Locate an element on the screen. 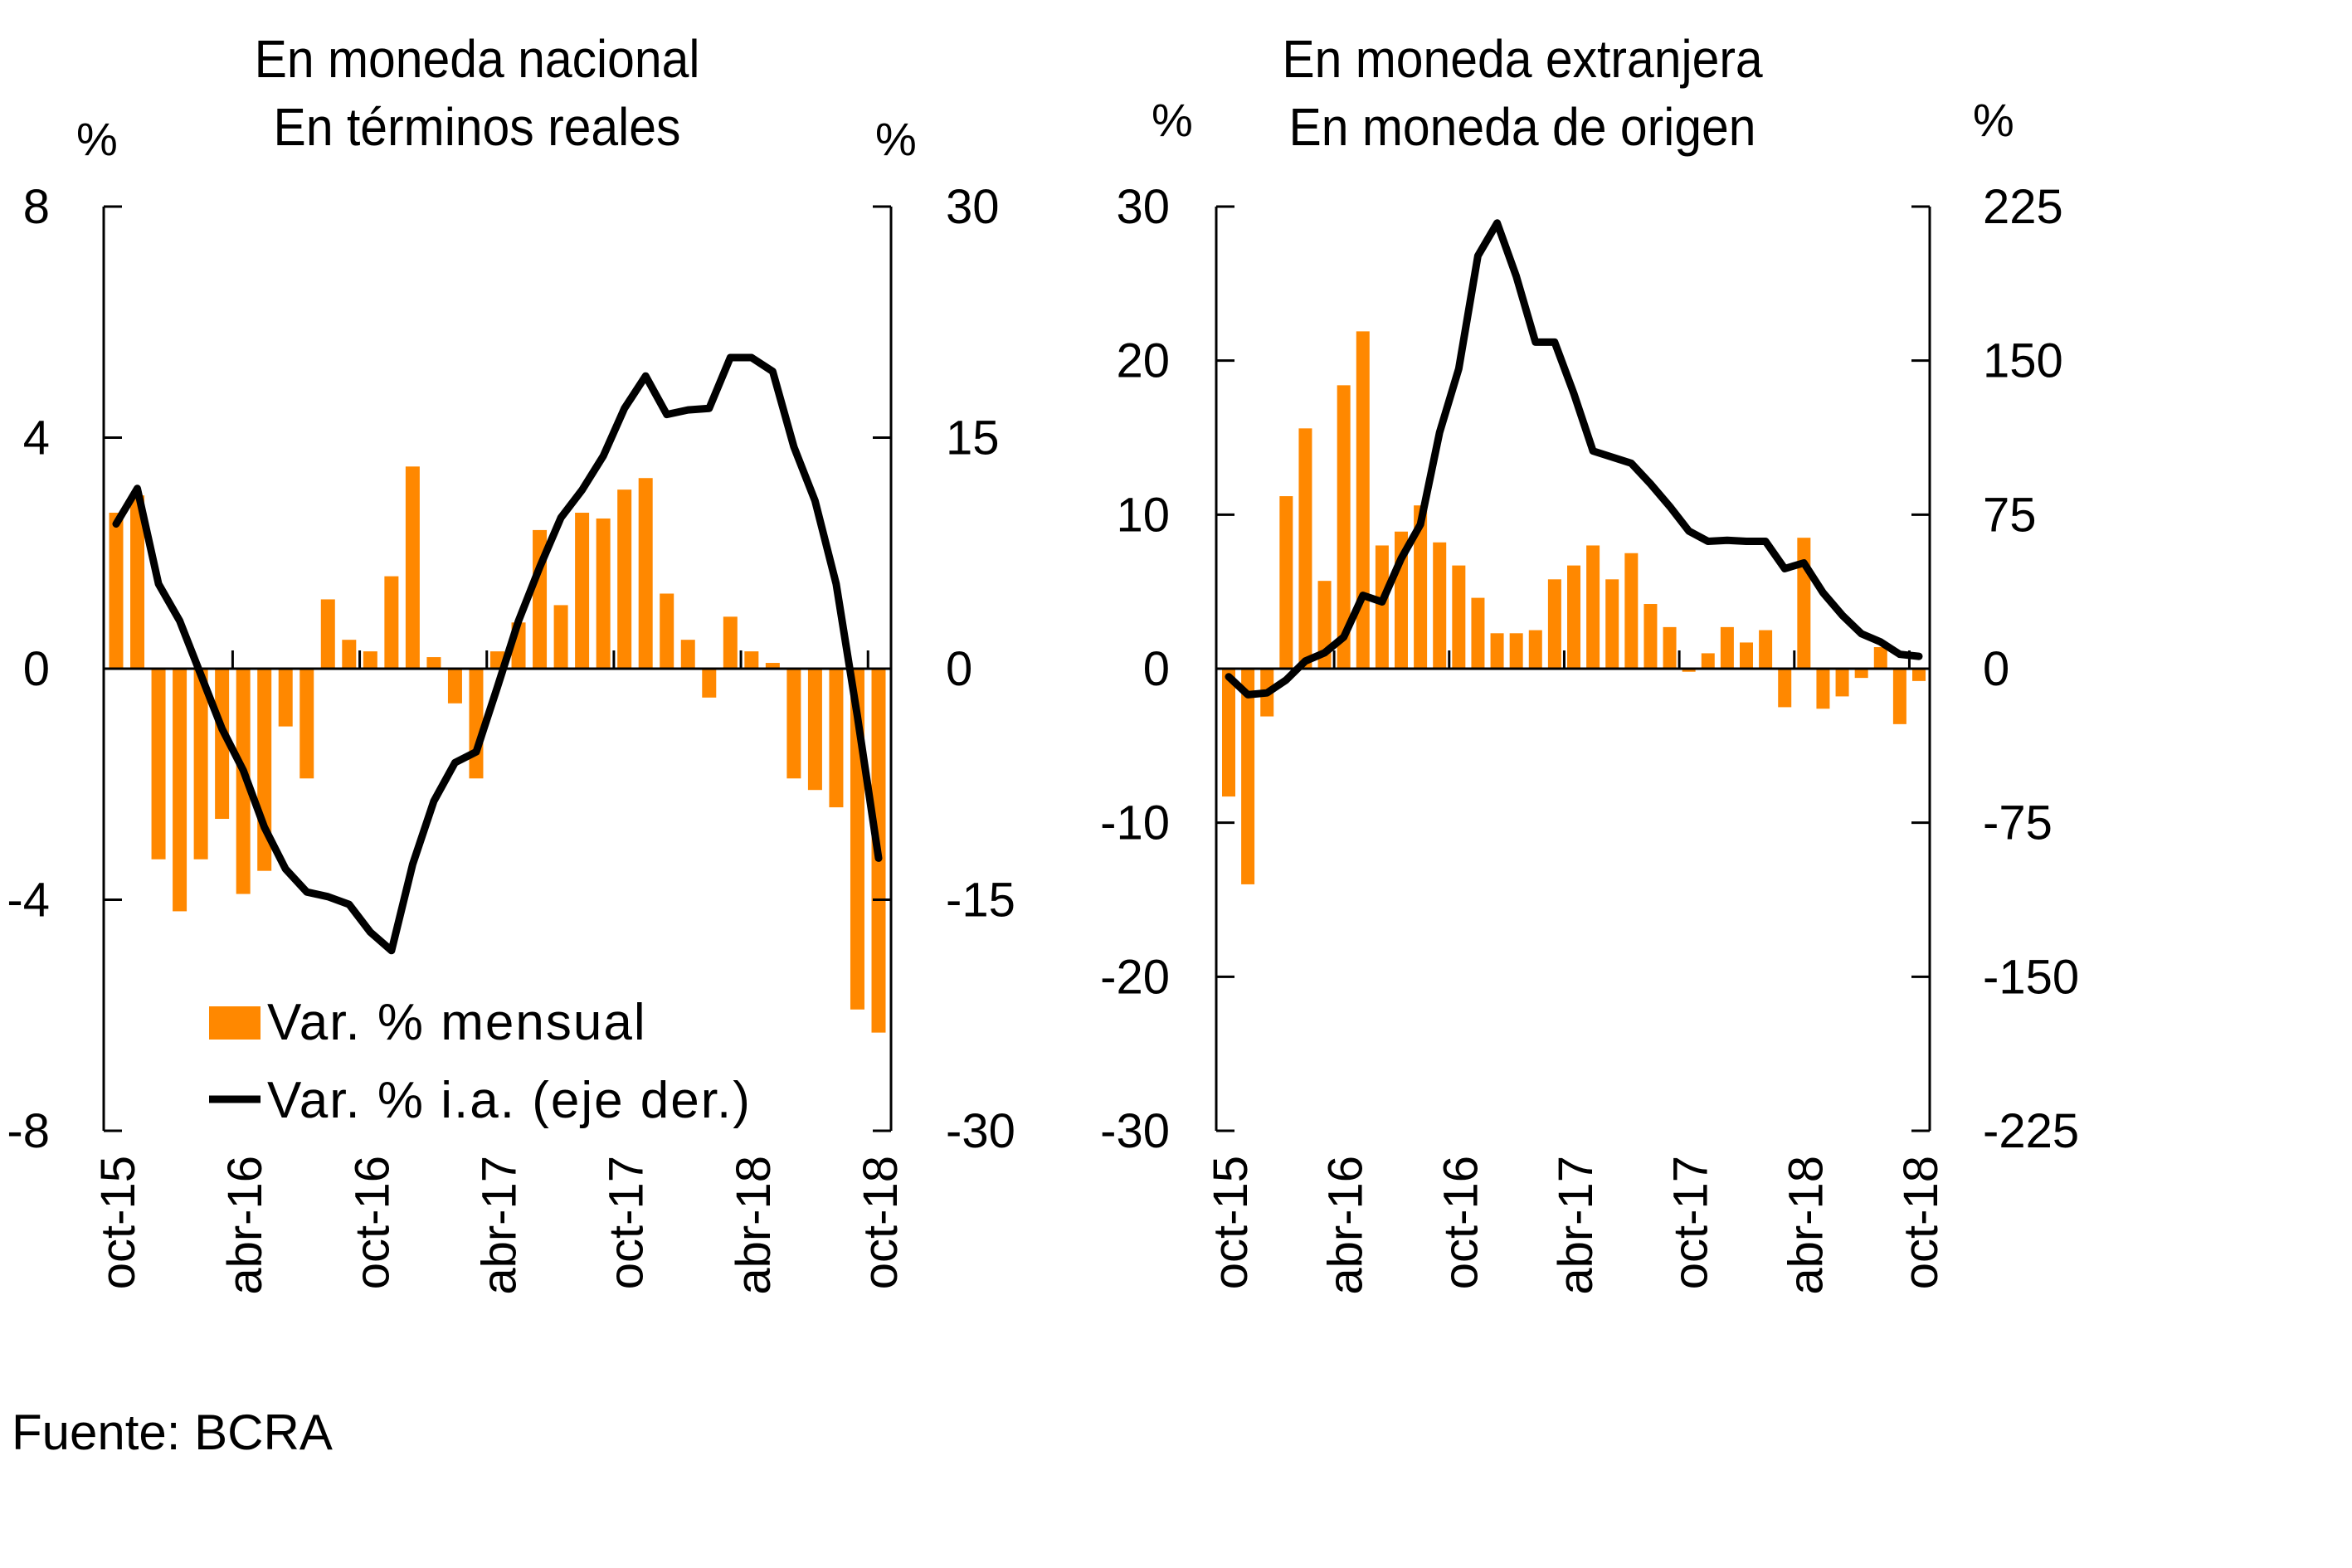  right-y-tick-label: -75 is located at coordinates (2018, 823).